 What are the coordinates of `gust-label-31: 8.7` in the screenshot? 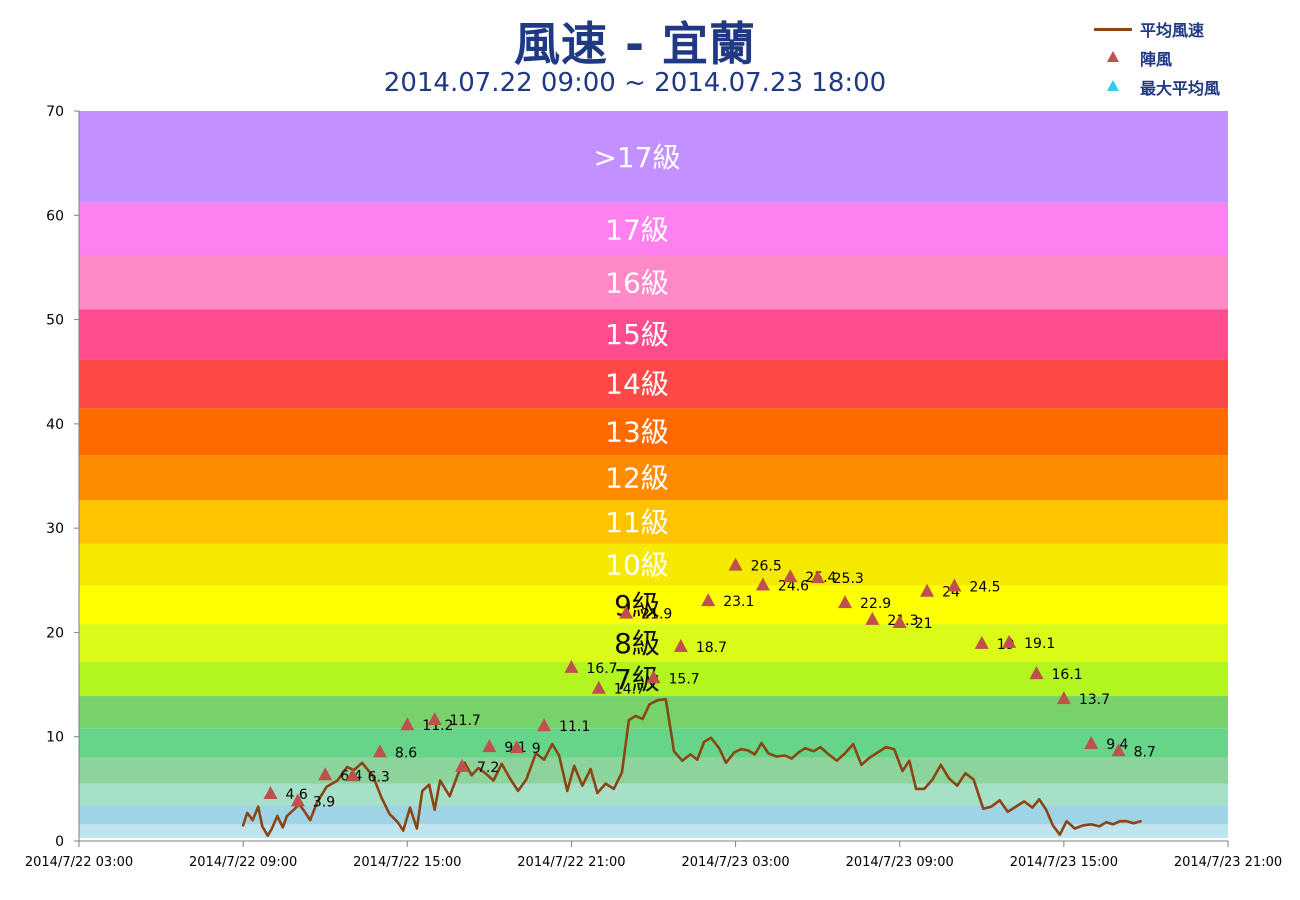 It's located at (1145, 752).